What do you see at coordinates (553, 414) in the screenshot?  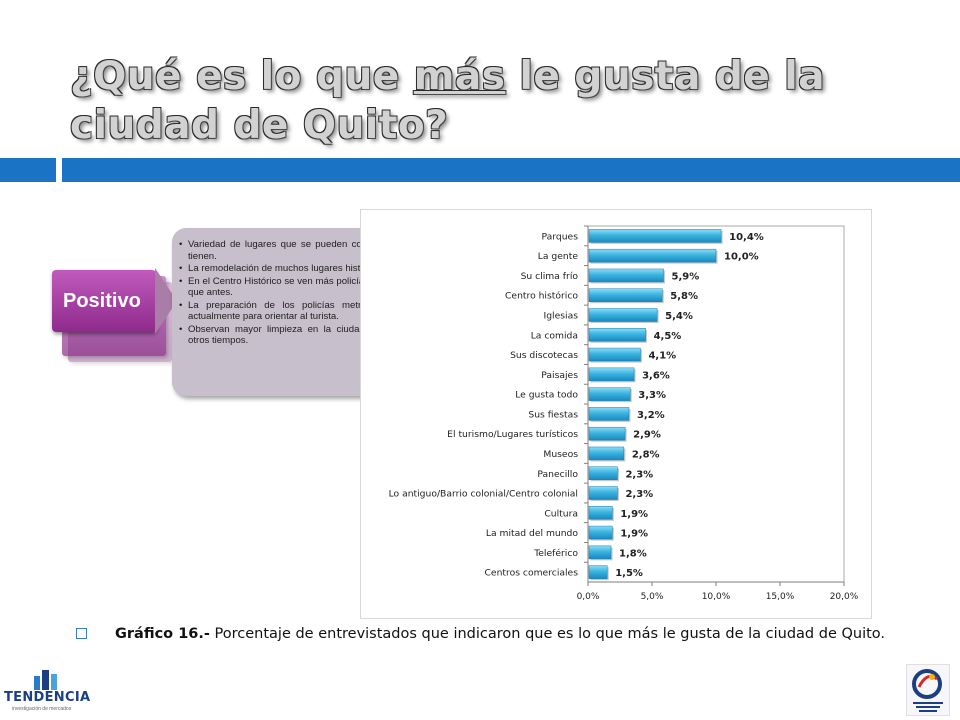 I see `category-label: Sus fiestas` at bounding box center [553, 414].